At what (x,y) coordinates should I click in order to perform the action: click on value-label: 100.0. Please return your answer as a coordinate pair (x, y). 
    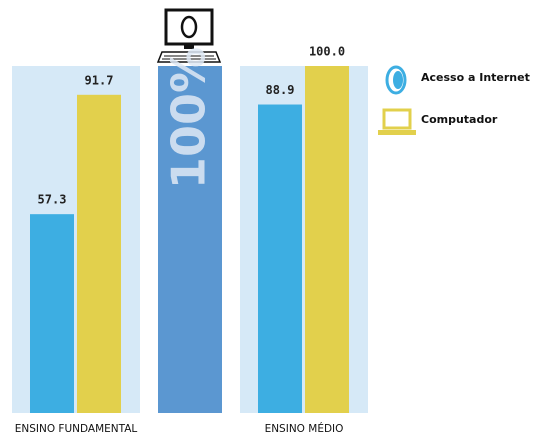
    Looking at the image, I should click on (327, 52).